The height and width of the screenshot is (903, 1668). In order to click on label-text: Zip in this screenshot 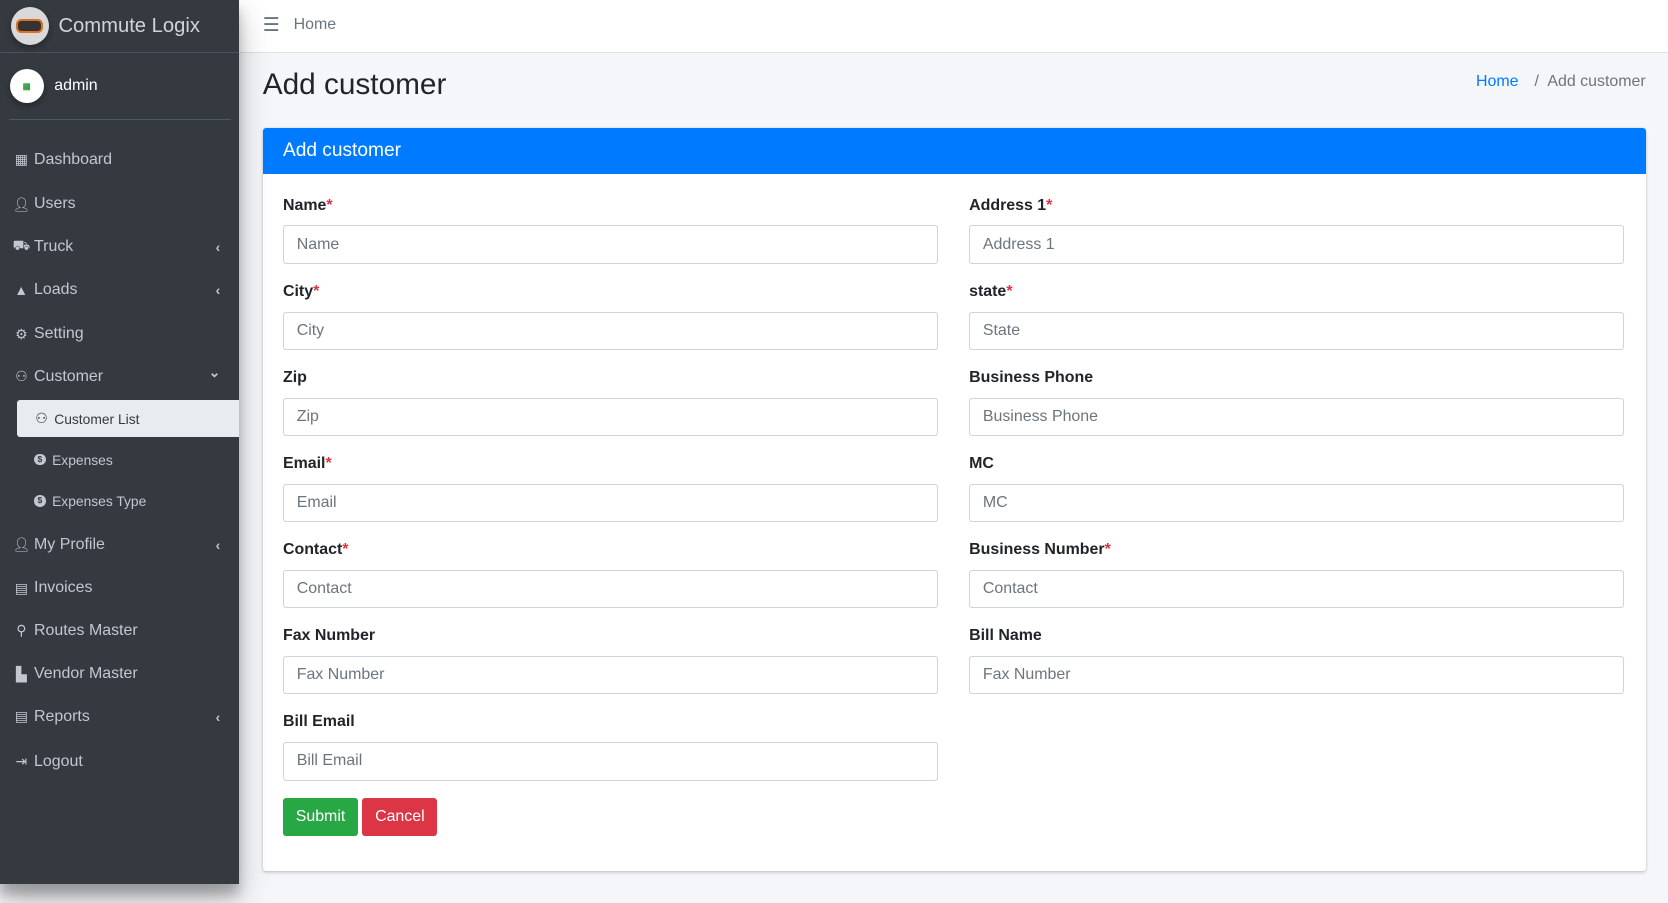, I will do `click(294, 377)`.